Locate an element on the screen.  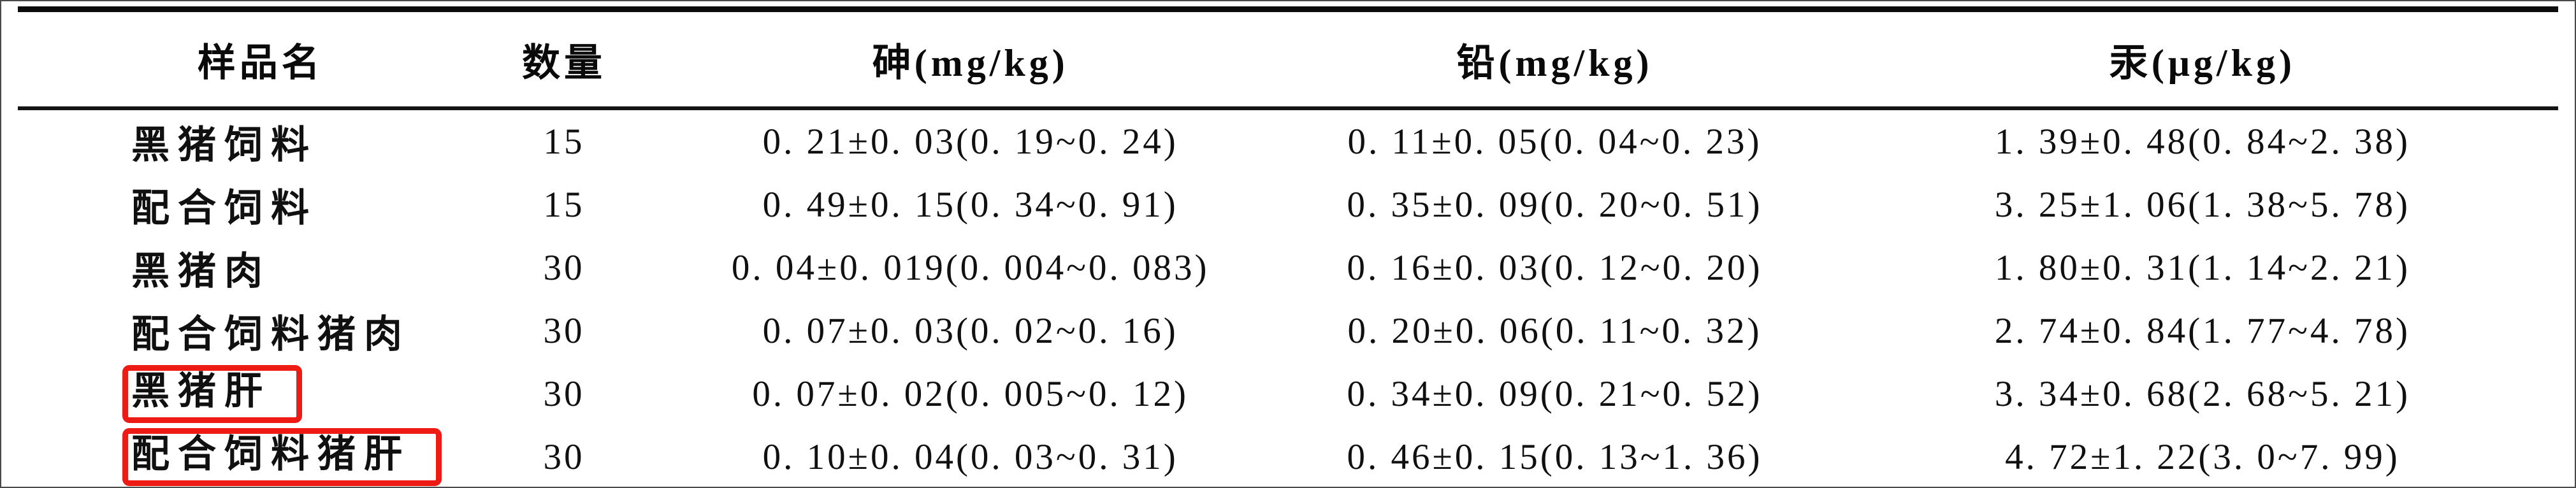
sample-name-cell: 黑猪肝 is located at coordinates (234, 394).